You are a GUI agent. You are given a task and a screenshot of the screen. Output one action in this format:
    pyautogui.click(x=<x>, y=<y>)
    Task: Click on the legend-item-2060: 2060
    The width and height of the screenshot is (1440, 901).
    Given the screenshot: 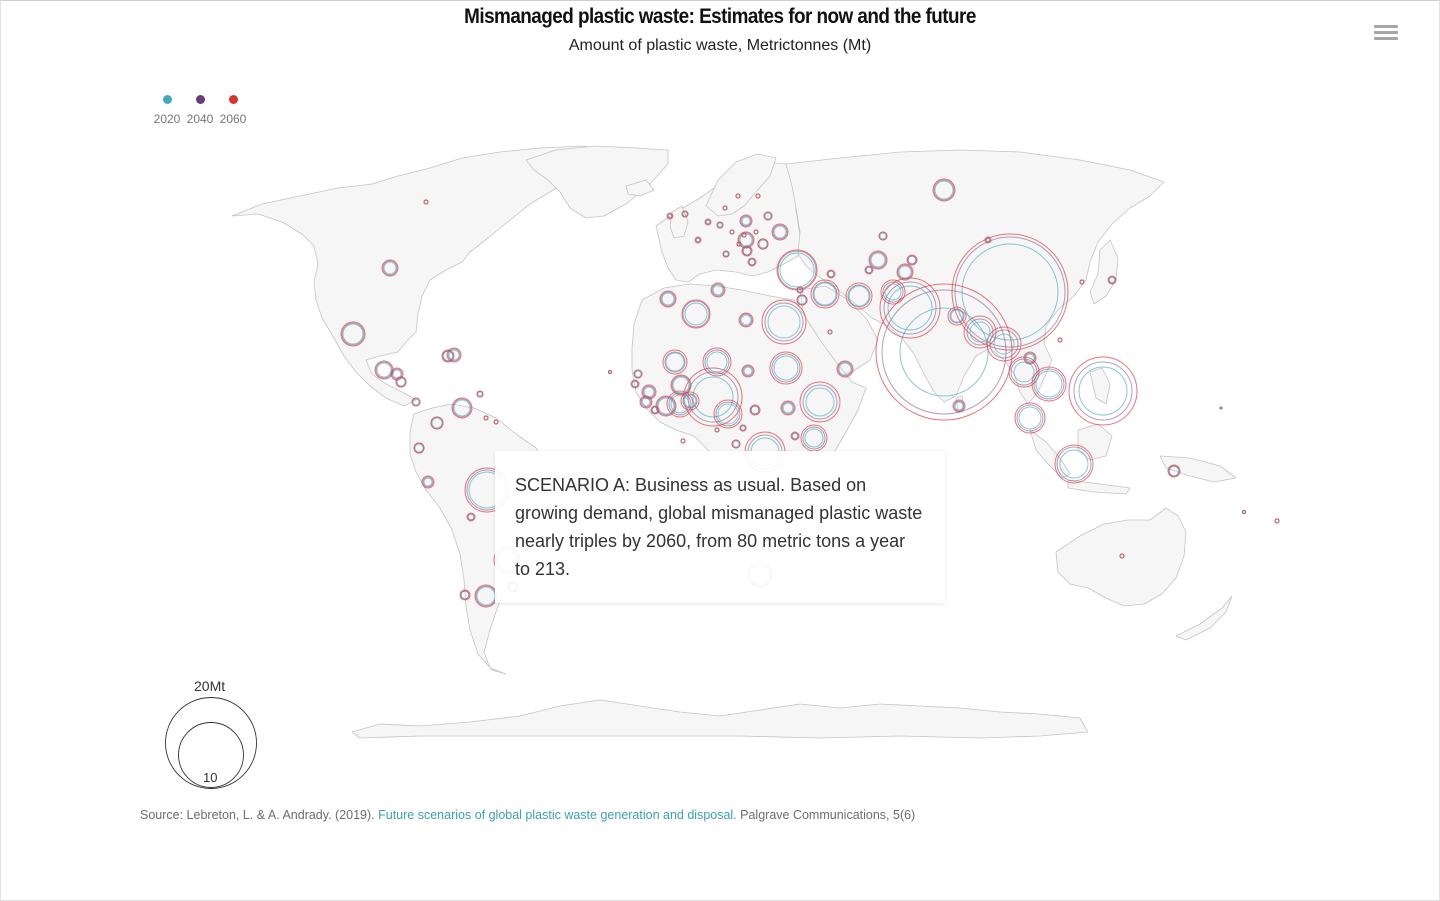 What is the action you would take?
    pyautogui.click(x=233, y=110)
    